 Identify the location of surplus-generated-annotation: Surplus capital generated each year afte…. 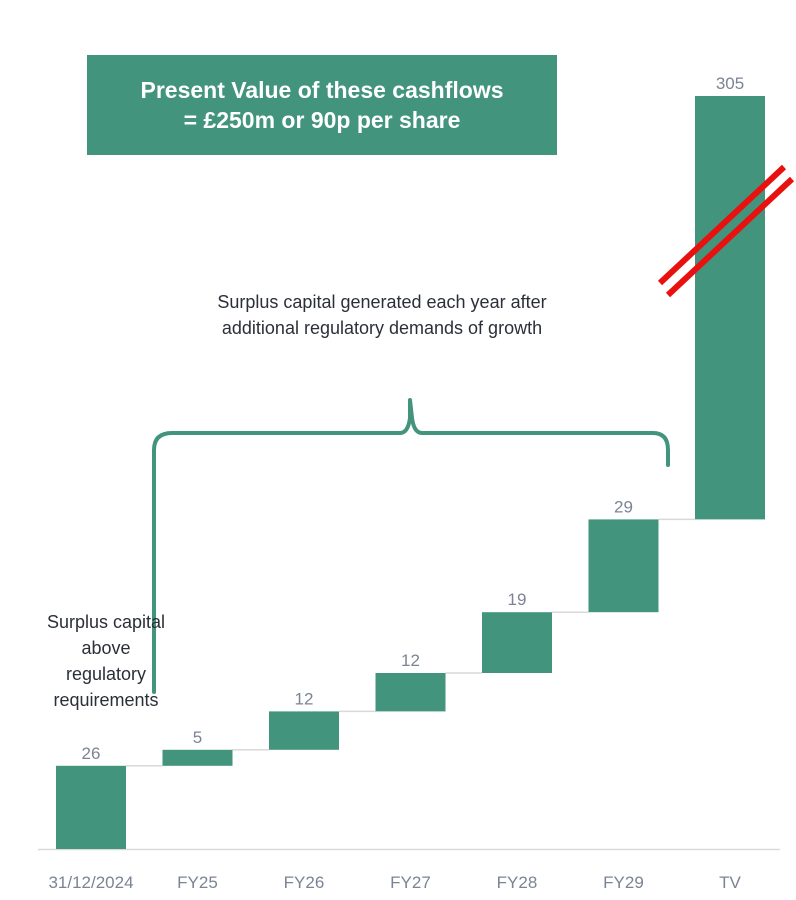
(382, 315).